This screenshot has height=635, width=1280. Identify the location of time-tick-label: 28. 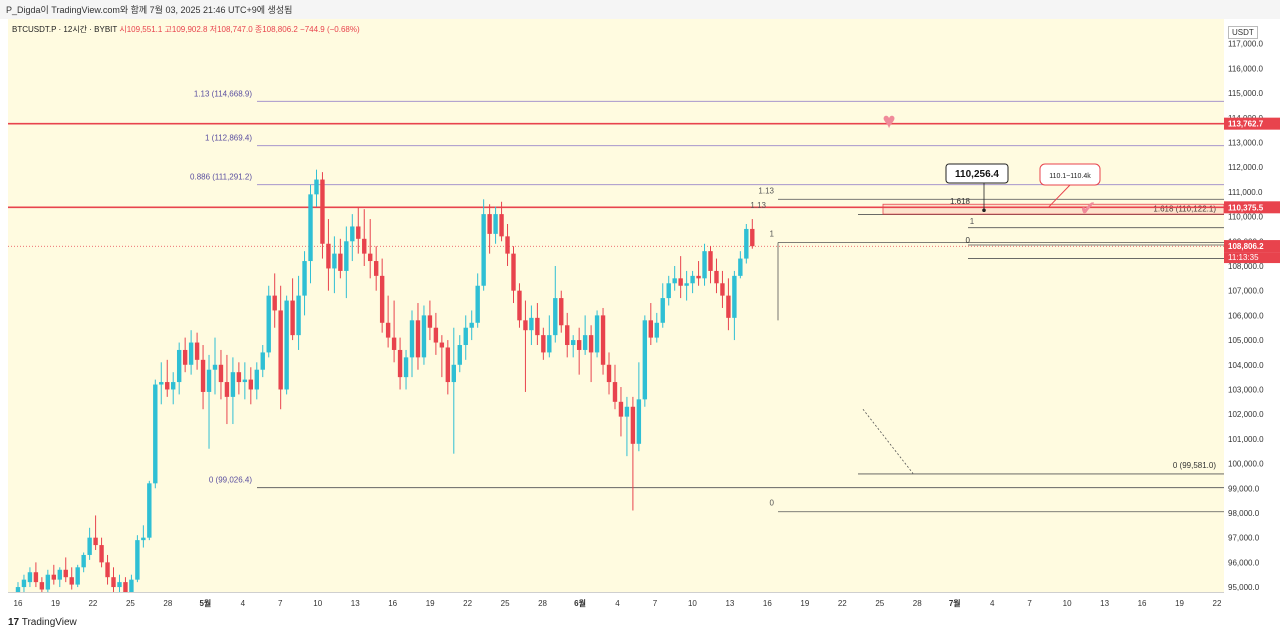
(917, 603).